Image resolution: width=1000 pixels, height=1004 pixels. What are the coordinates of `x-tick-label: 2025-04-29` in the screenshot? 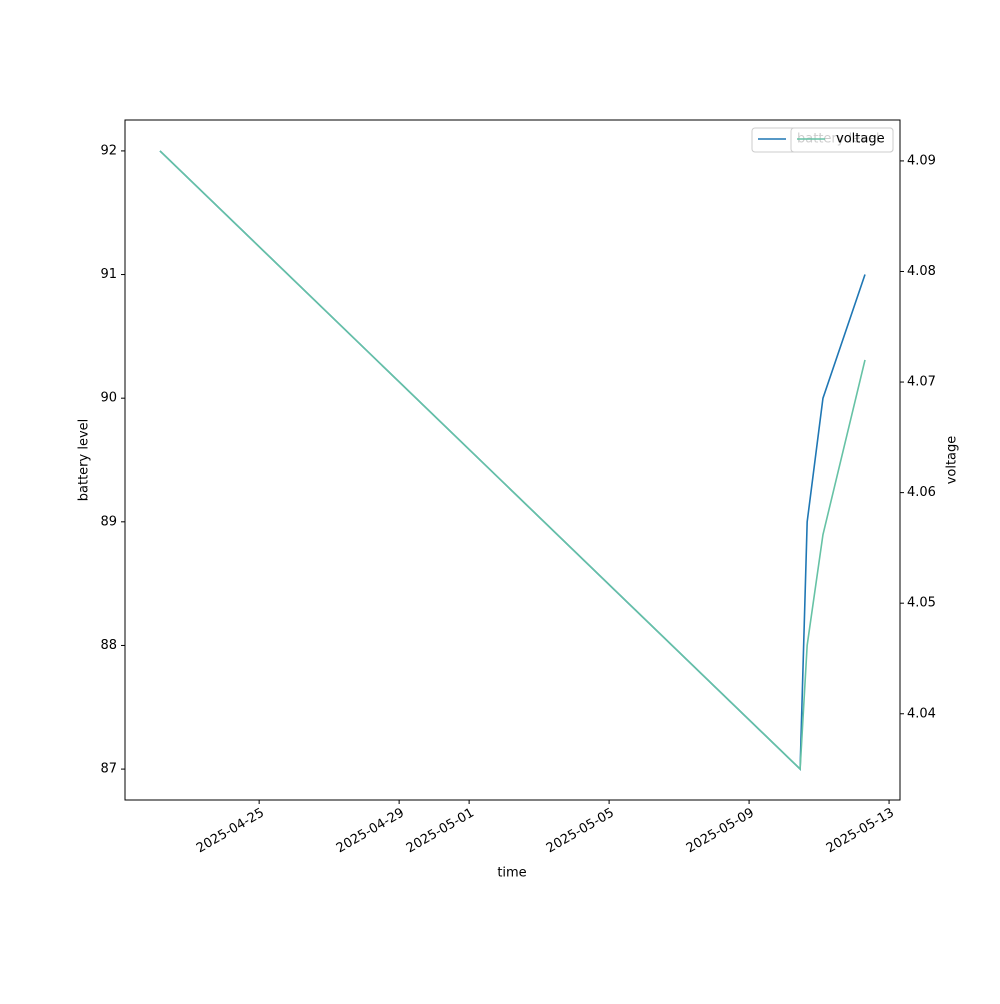 It's located at (370, 831).